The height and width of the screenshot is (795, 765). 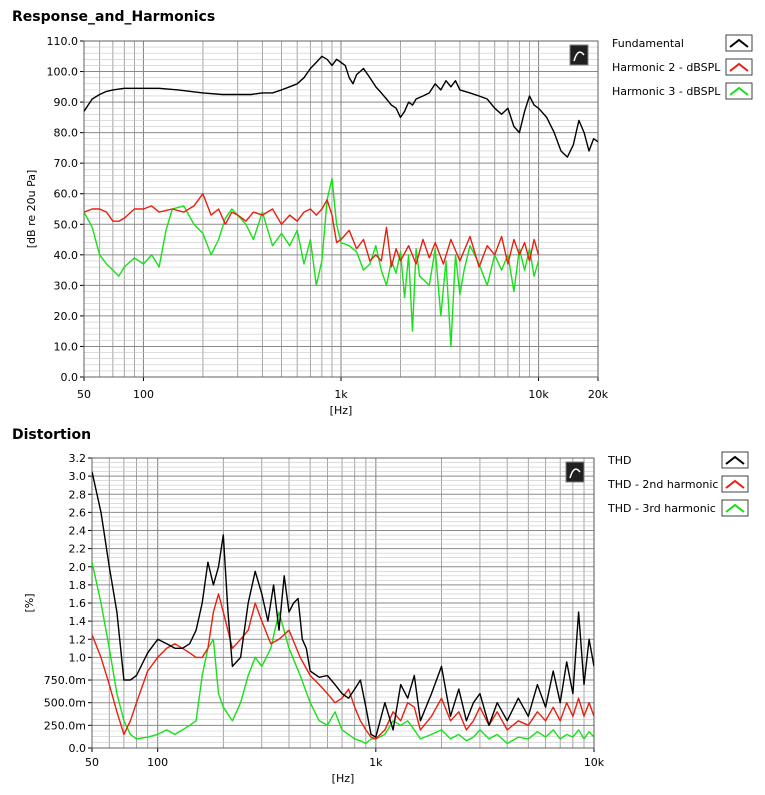 I want to click on y-tick-label: 2.0, so click(x=78, y=567).